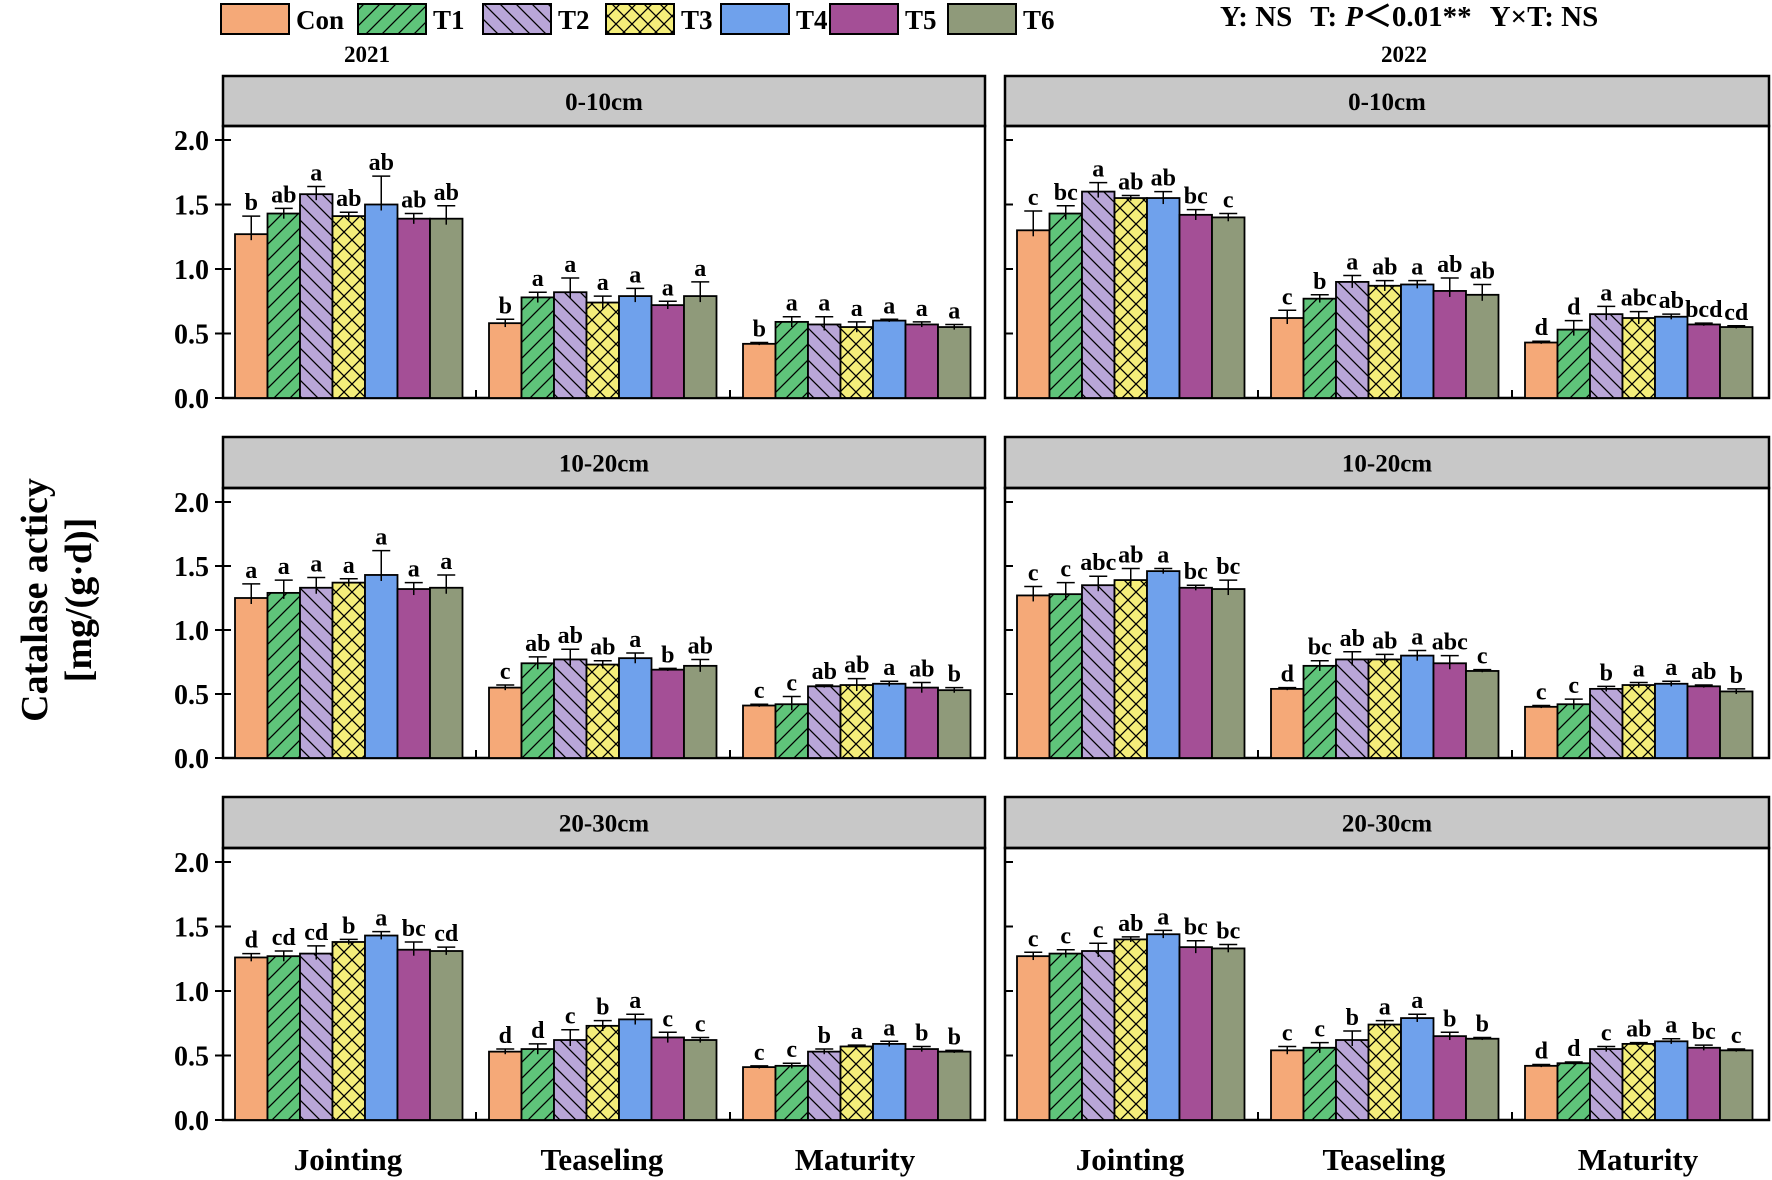 The image size is (1772, 1180). What do you see at coordinates (1001, 19) in the screenshot?
I see `legend-item-t6: T6` at bounding box center [1001, 19].